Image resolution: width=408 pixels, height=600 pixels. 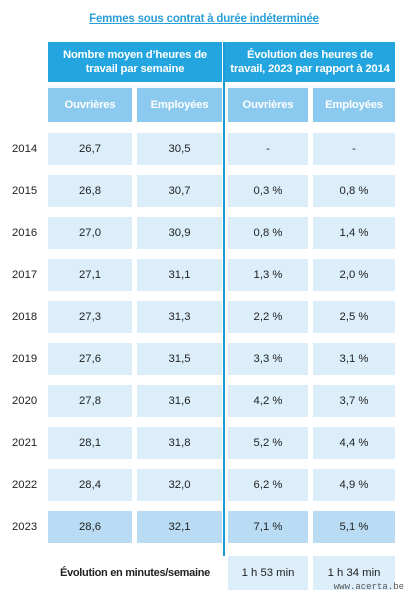 What do you see at coordinates (179, 275) in the screenshot?
I see `cell-hours-employees: 31,1` at bounding box center [179, 275].